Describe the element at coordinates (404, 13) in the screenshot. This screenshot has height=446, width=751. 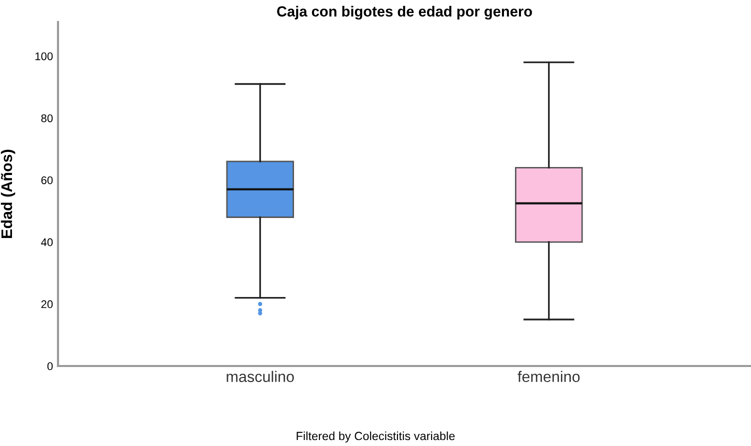
I see `chart-title: Caja con bigotes de edad por genero` at that location.